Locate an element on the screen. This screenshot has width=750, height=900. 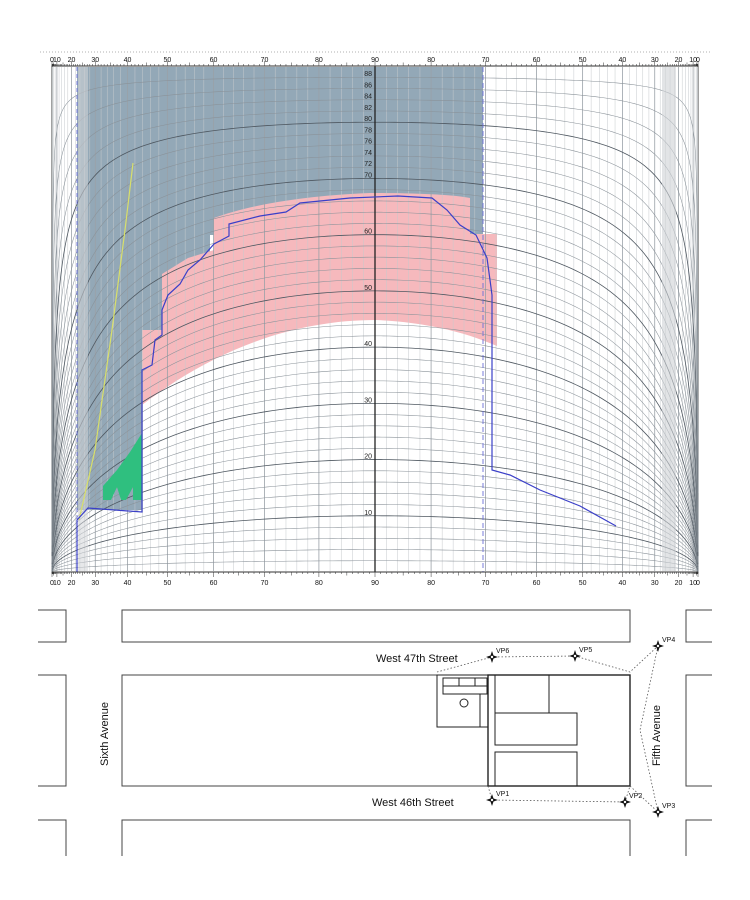
footprint-tower is located at coordinates (522, 694).